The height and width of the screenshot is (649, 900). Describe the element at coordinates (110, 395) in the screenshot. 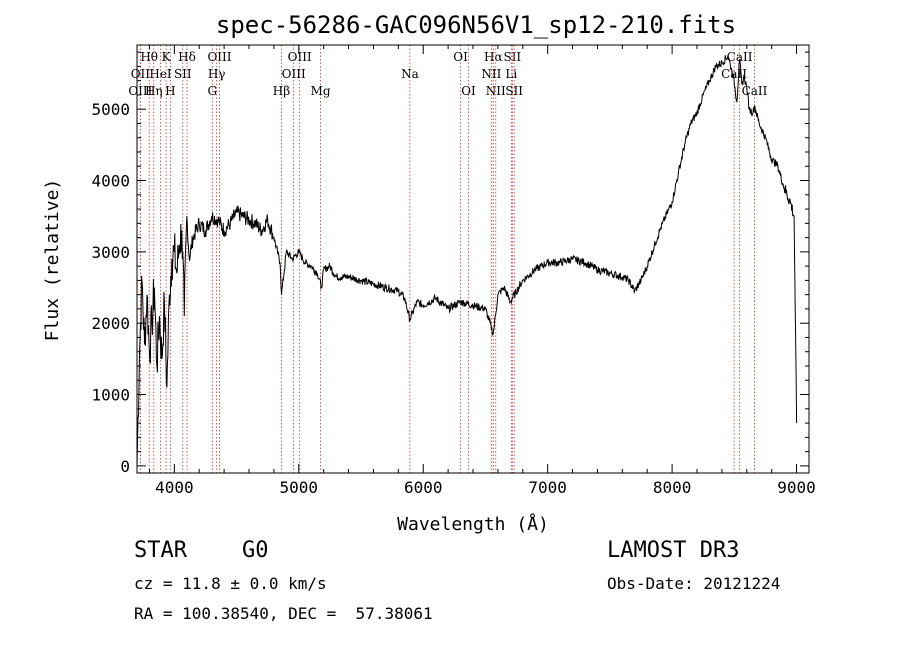

I see `y-tick-label: 1000` at that location.